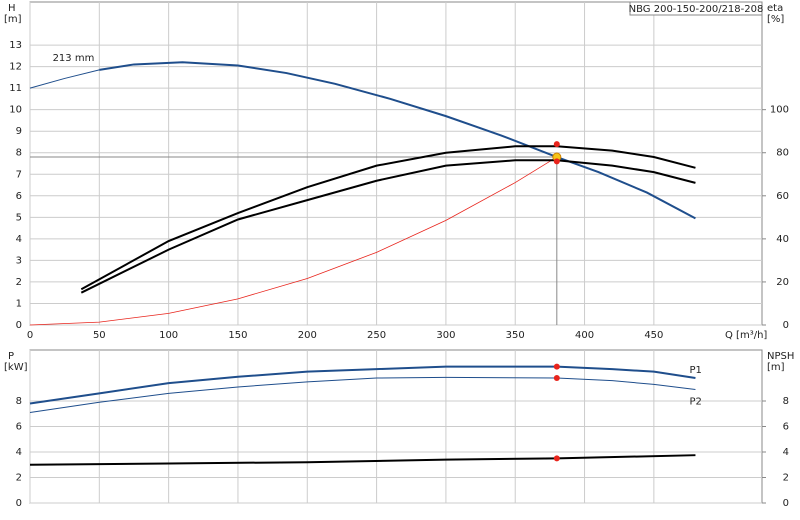 This screenshot has width=800, height=520. Describe the element at coordinates (12, 8) in the screenshot. I see `y-axis-label: H` at that location.